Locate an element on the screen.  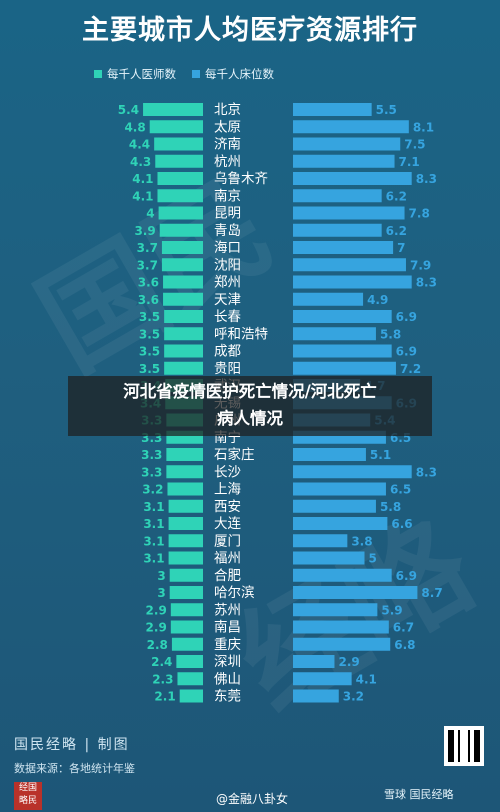
value-label-beds-24: 6.6 is located at coordinates (401, 524).